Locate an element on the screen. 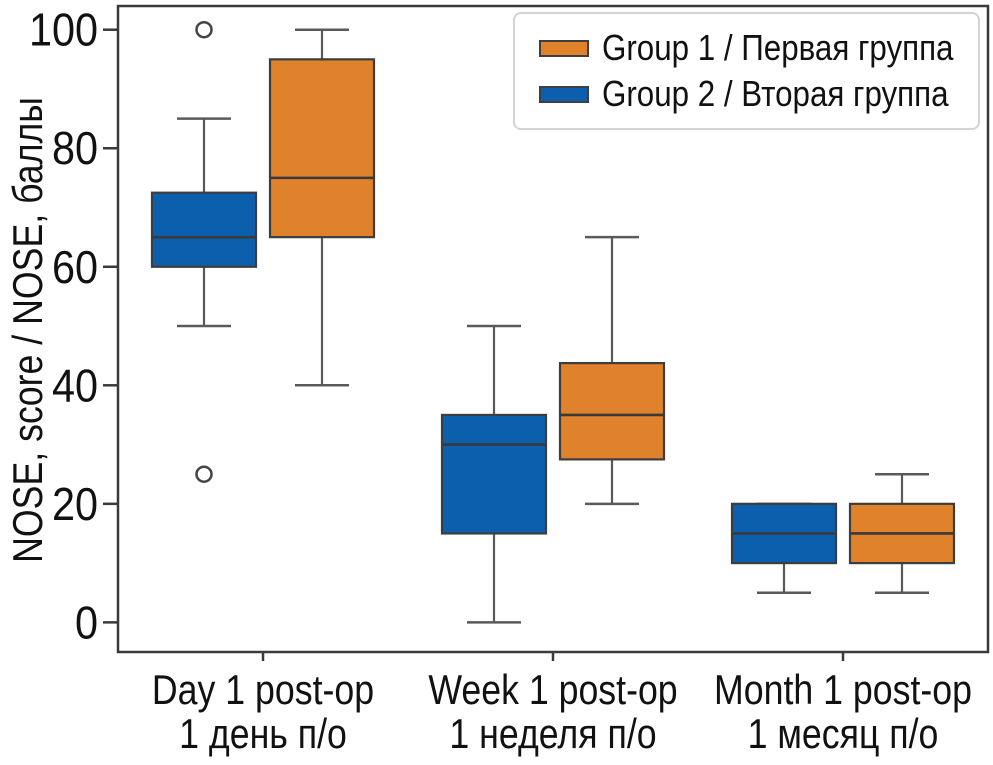 This screenshot has height=765, width=993. y-tick-label: 0 is located at coordinates (86, 623).